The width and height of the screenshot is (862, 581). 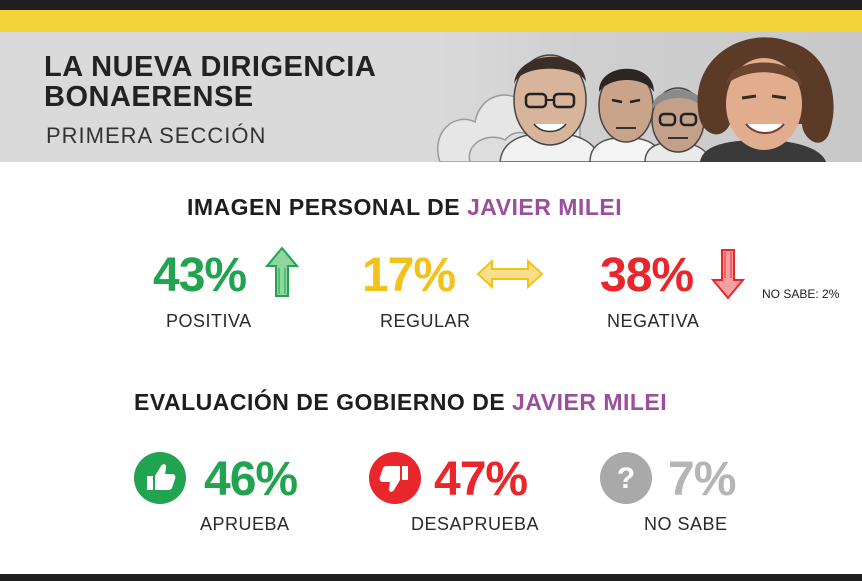 I want to click on question-icon: ?, so click(x=626, y=478).